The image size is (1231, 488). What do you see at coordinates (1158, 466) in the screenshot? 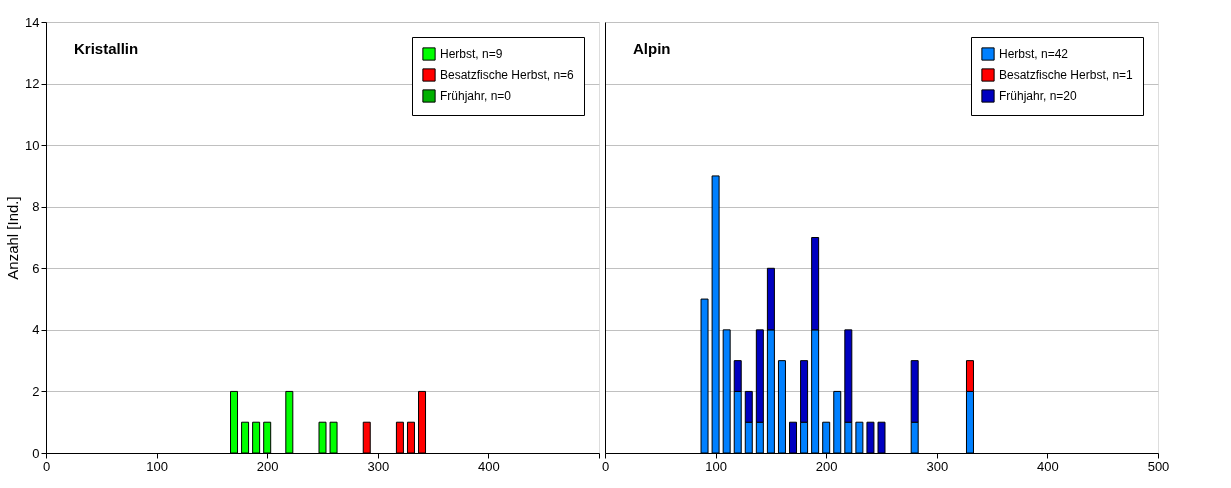
I see `x-tick-label: 500` at bounding box center [1158, 466].